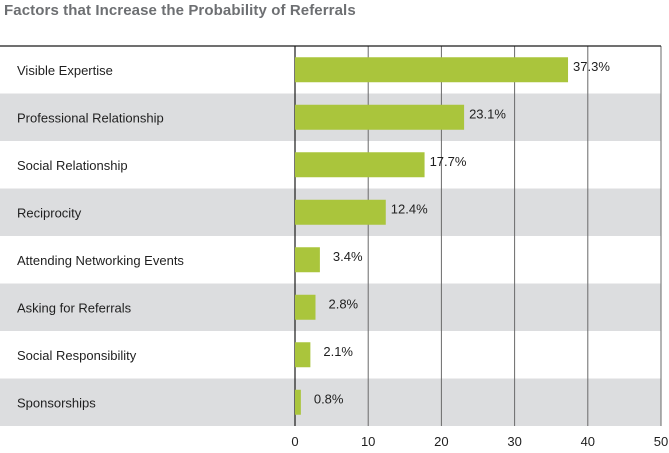 The width and height of the screenshot is (669, 453). I want to click on data-label: 3.4%, so click(348, 256).